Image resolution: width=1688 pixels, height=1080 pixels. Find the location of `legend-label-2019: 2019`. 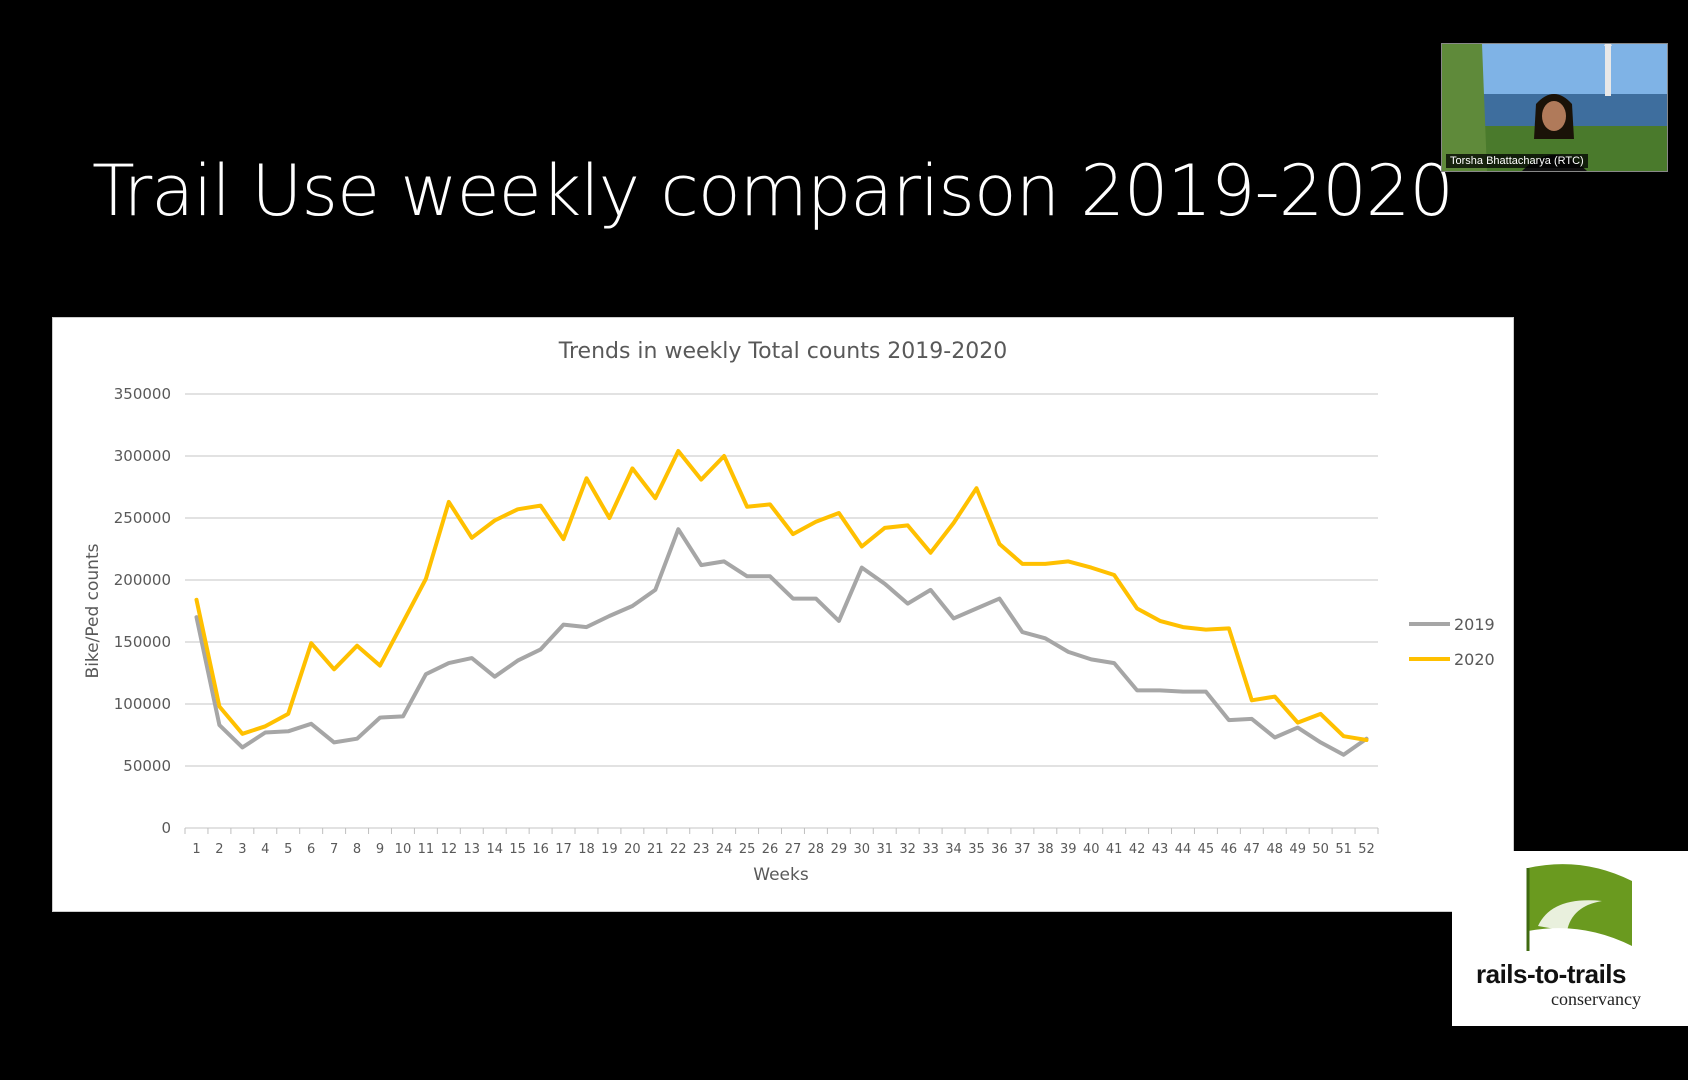

legend-label-2019: 2019 is located at coordinates (1474, 624).